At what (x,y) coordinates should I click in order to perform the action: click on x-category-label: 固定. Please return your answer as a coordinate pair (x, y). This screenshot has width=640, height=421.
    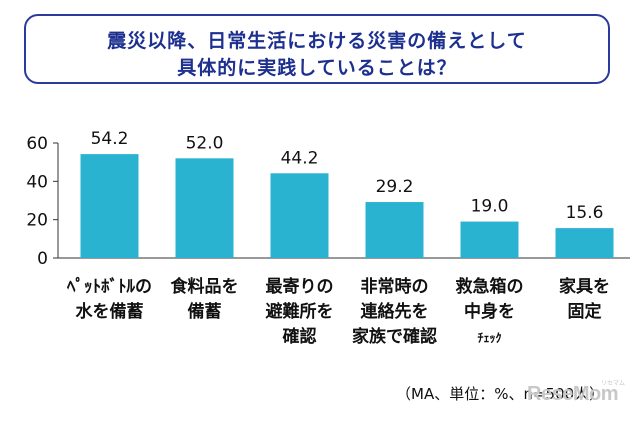
    Looking at the image, I should click on (585, 311).